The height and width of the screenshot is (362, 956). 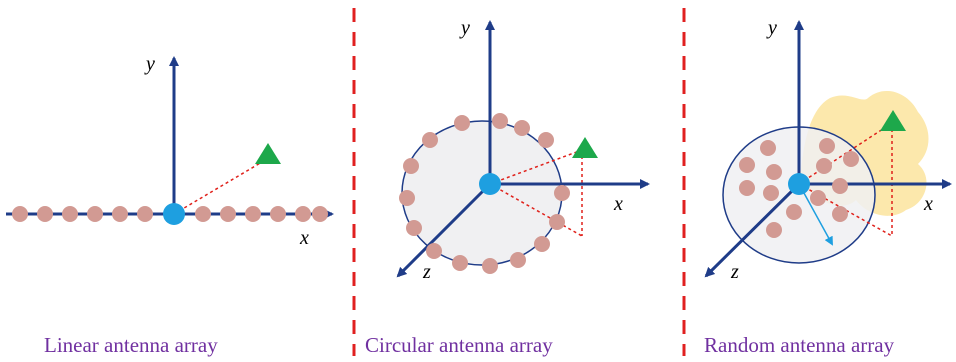 I want to click on circular-elements, so click(x=484, y=193).